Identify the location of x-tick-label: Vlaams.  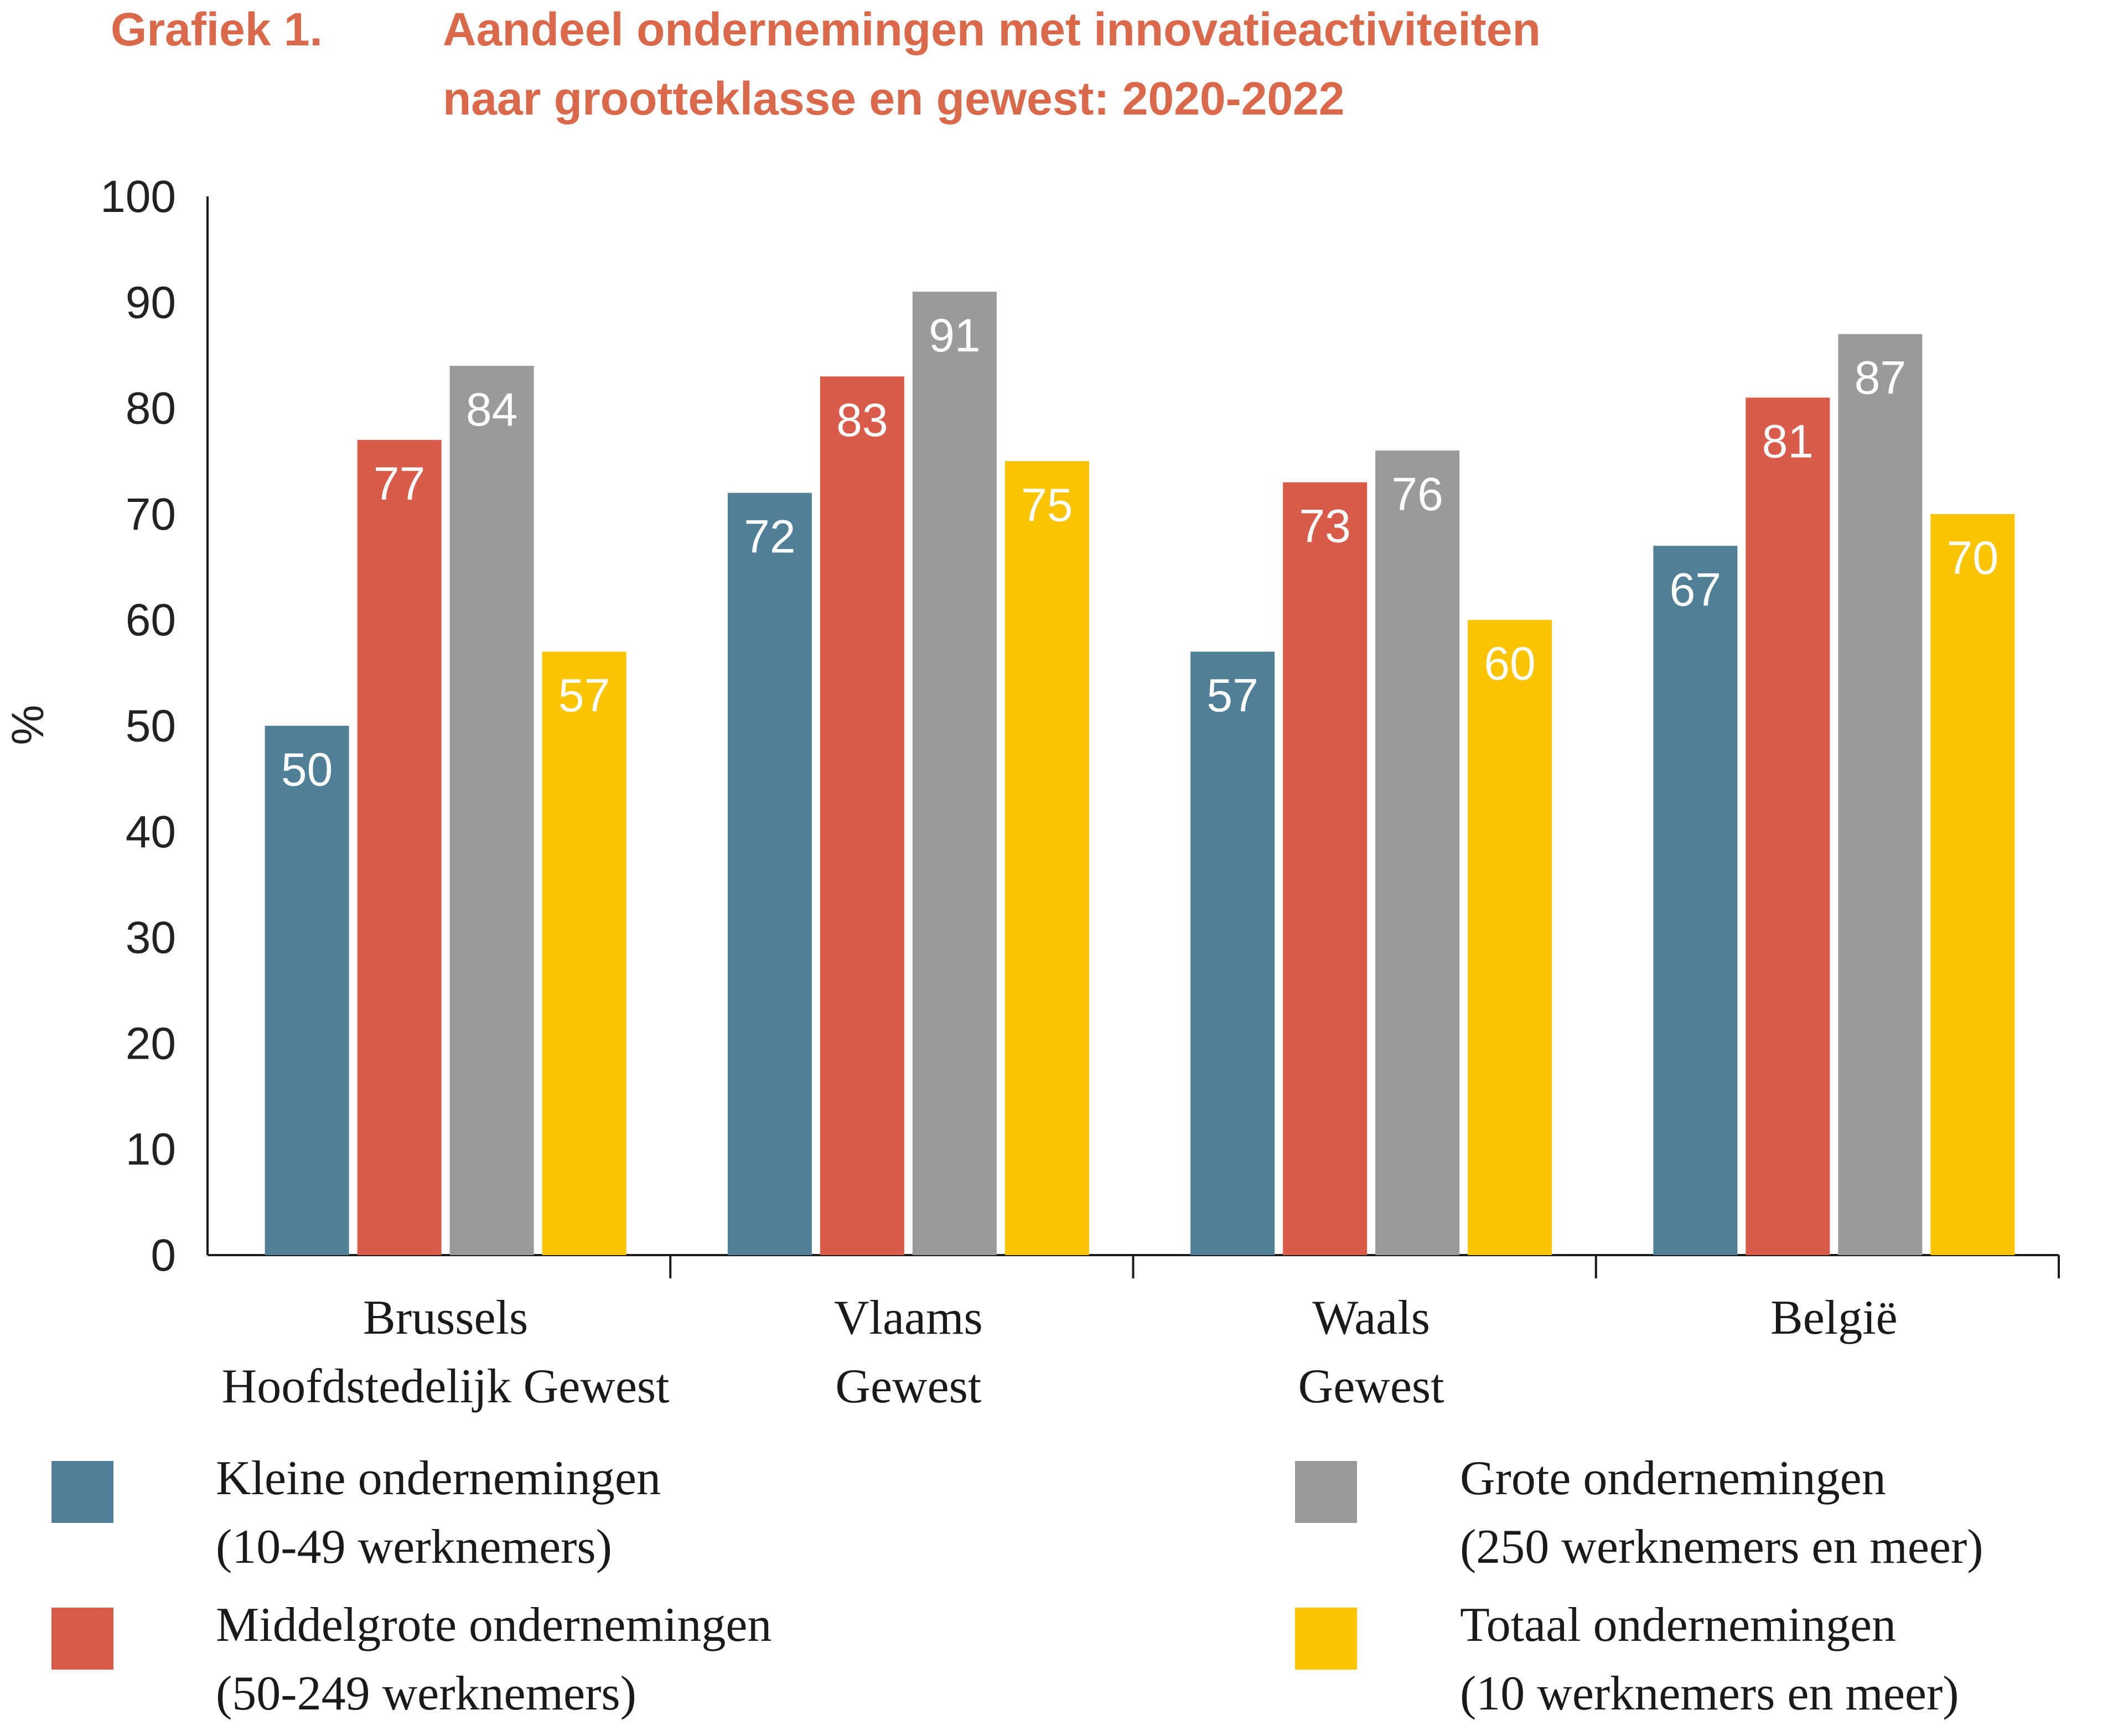
(909, 1318).